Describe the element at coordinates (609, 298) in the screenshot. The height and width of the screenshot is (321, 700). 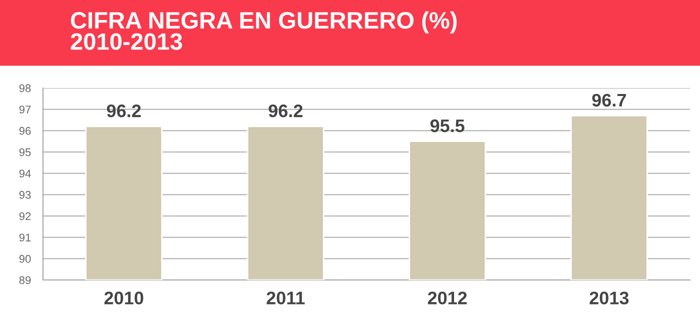
I see `x-tick-label: 2013` at that location.